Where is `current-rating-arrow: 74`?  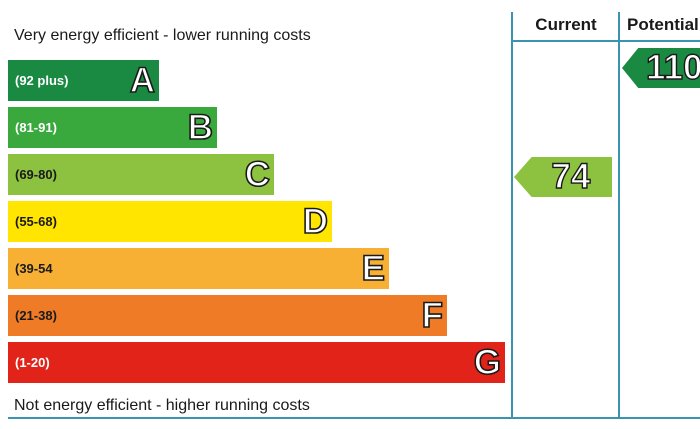 current-rating-arrow: 74 is located at coordinates (563, 177).